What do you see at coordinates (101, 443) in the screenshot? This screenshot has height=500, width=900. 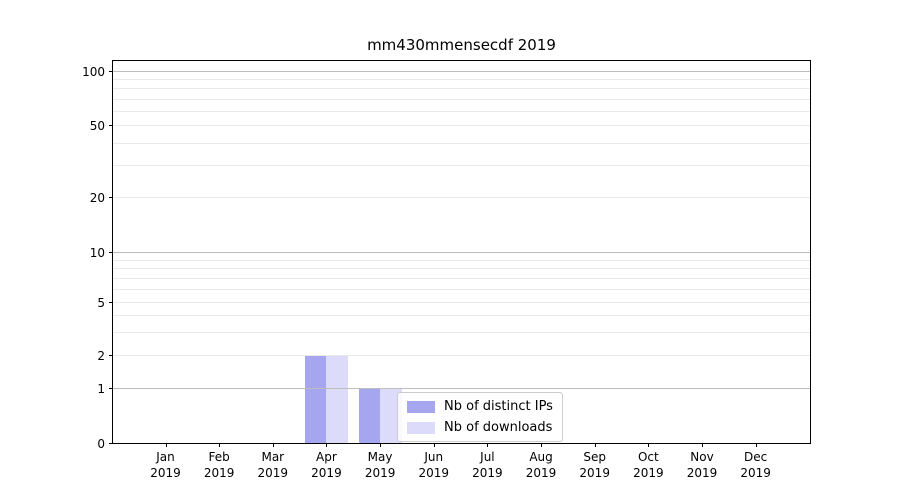 I see `y-tick-label: 0` at bounding box center [101, 443].